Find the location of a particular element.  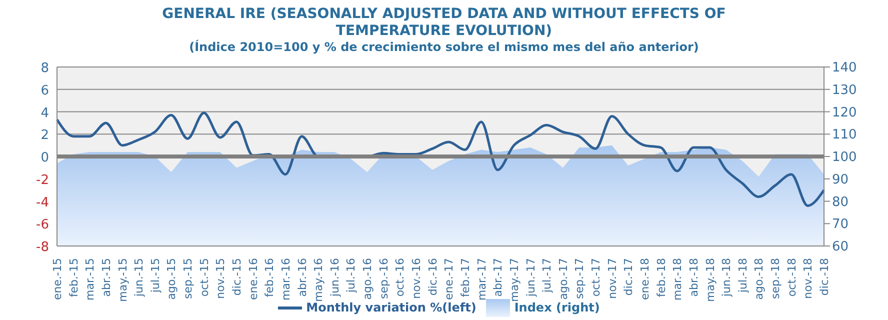

legend-label: Index (right) is located at coordinates (557, 307).